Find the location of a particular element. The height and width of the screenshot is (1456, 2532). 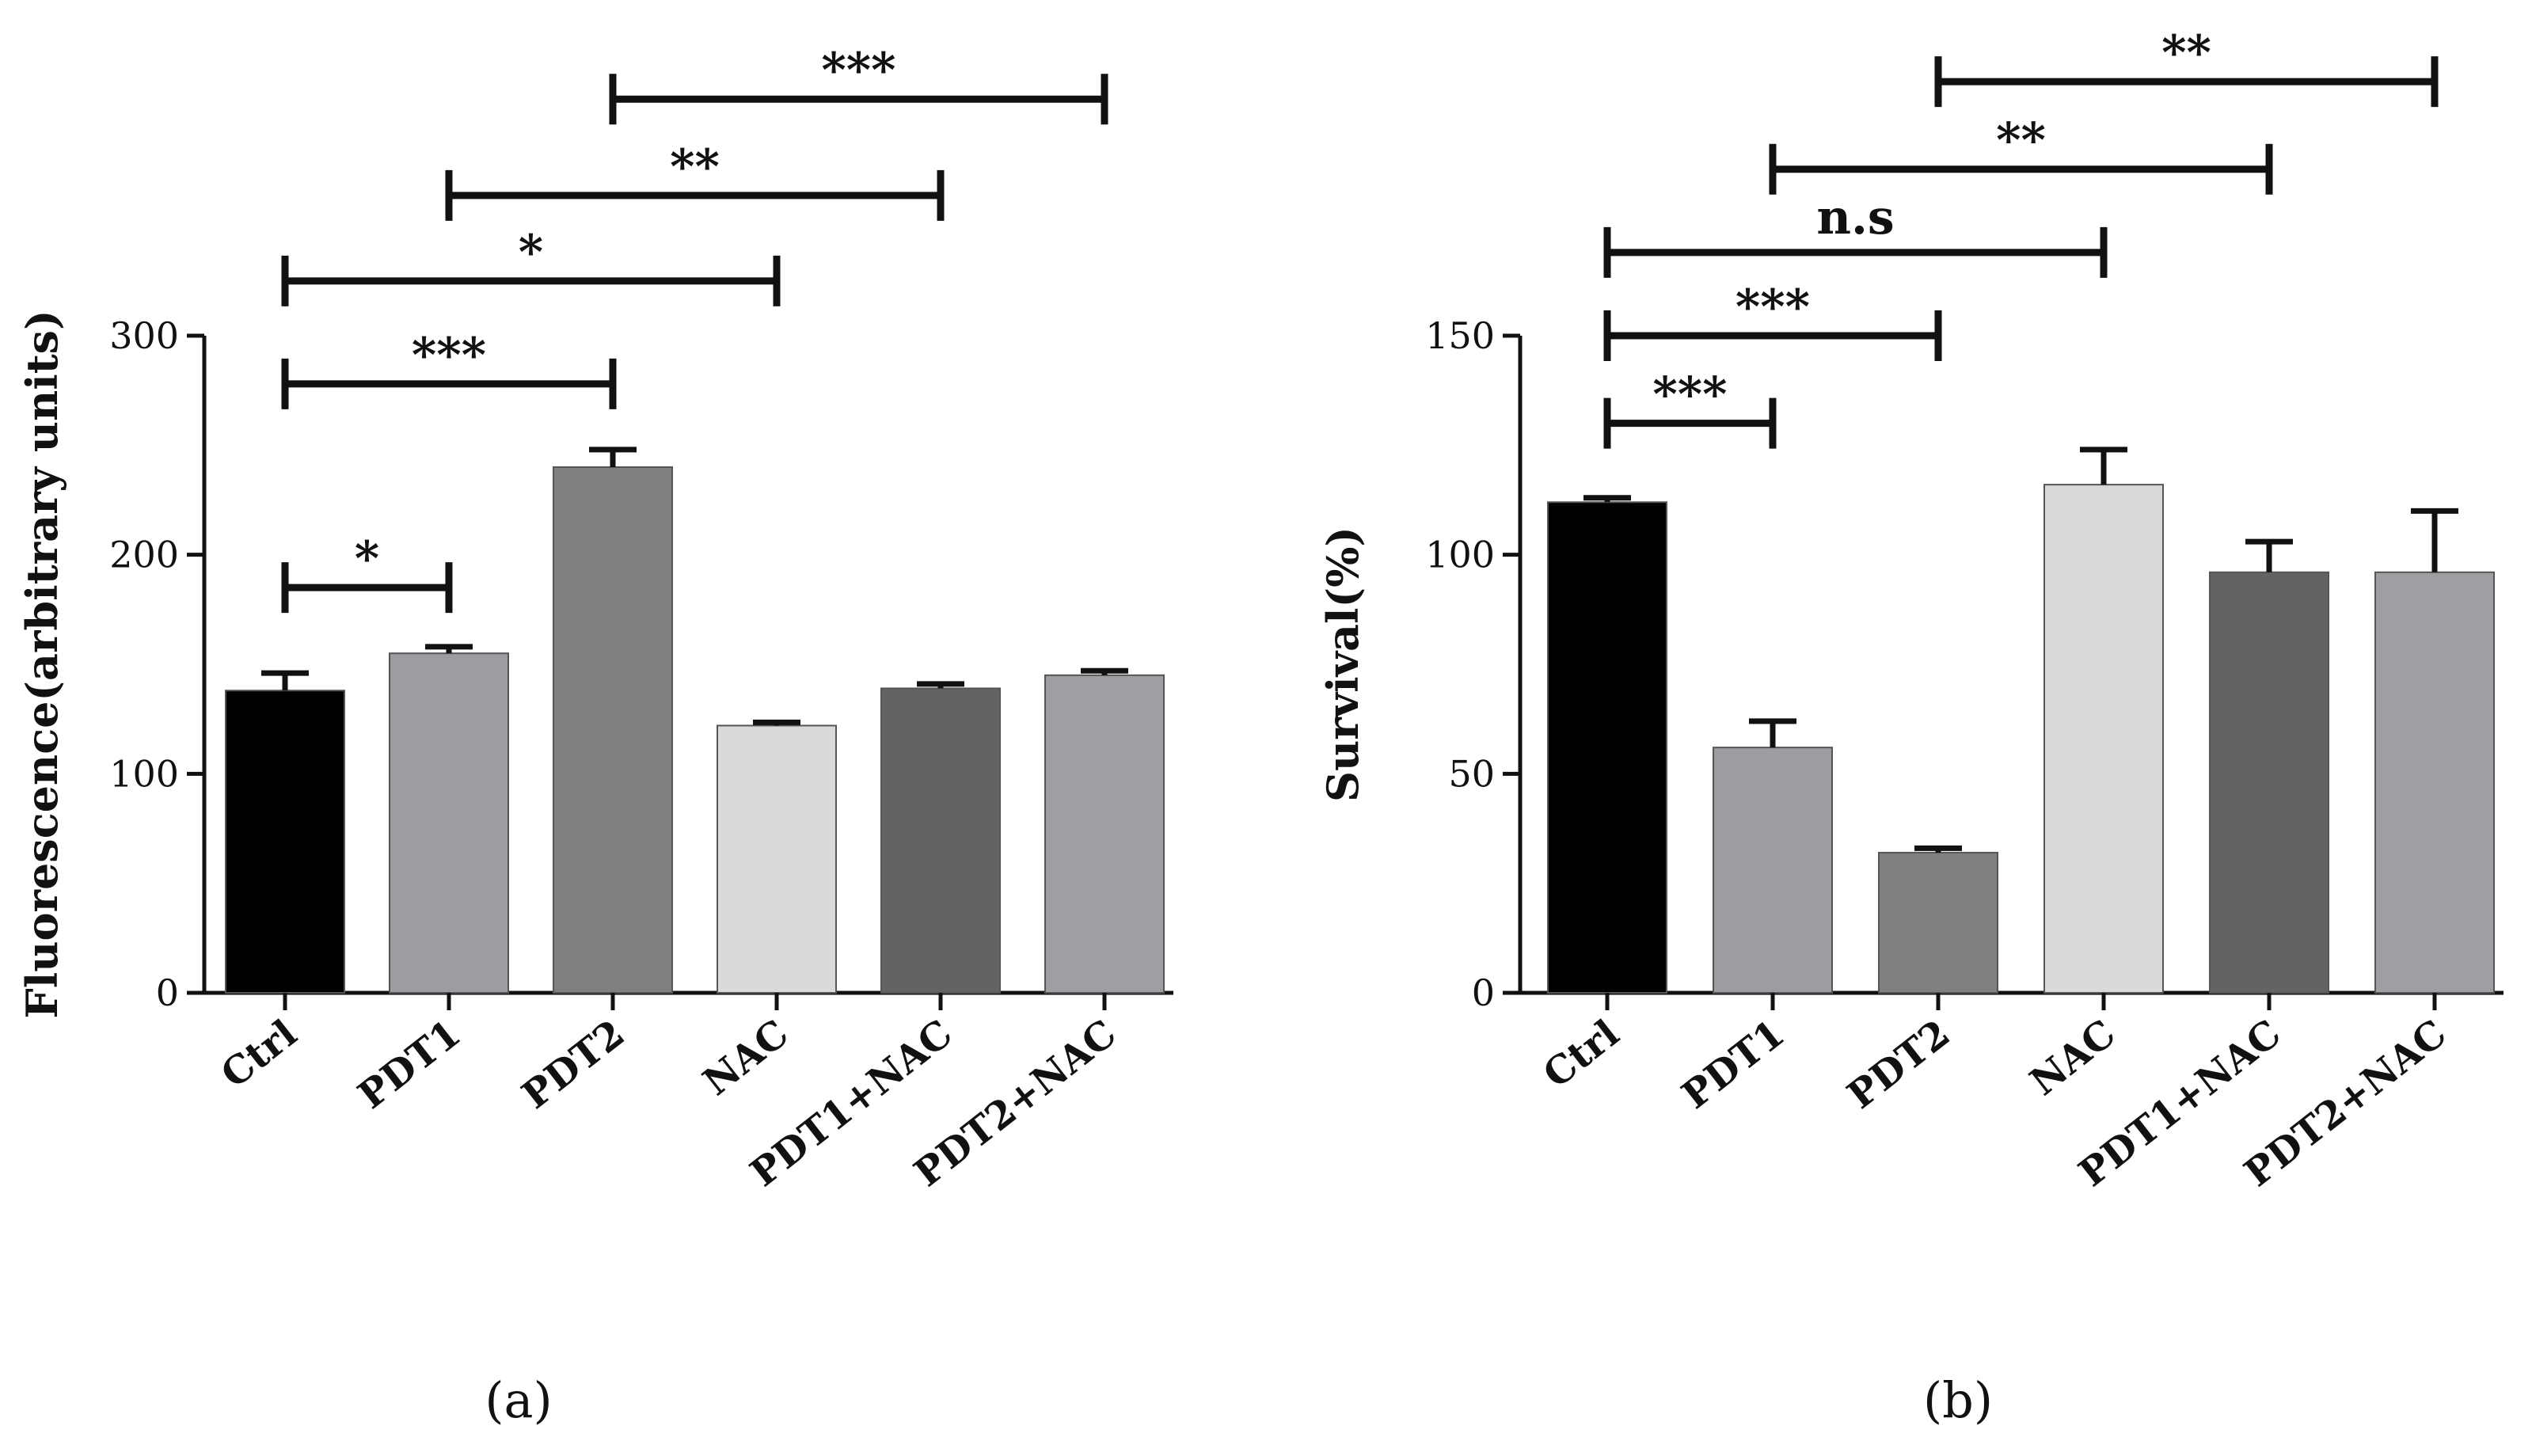

significance-label: n.s is located at coordinates (1855, 217).